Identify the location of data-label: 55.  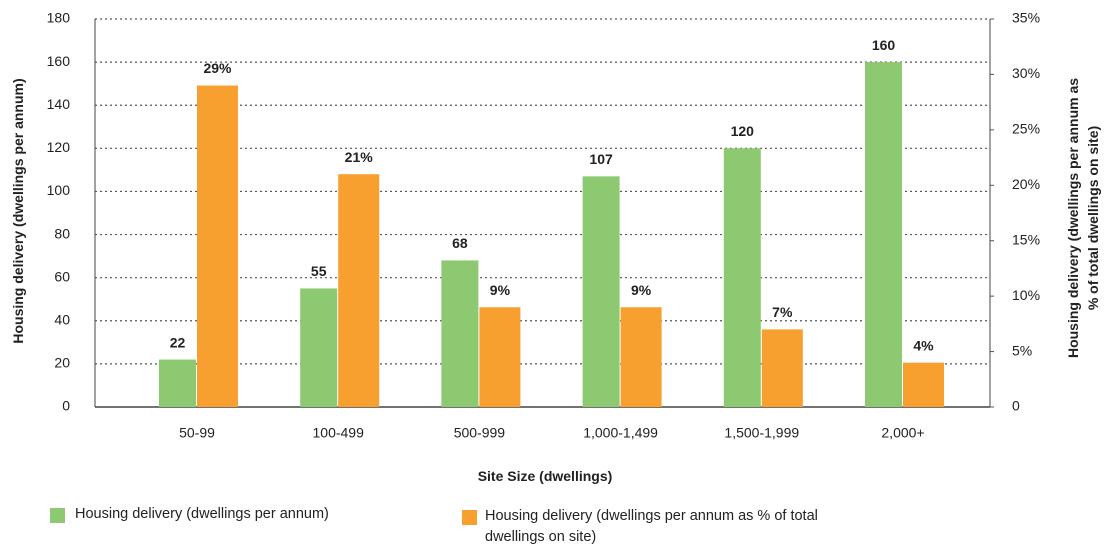
(319, 271).